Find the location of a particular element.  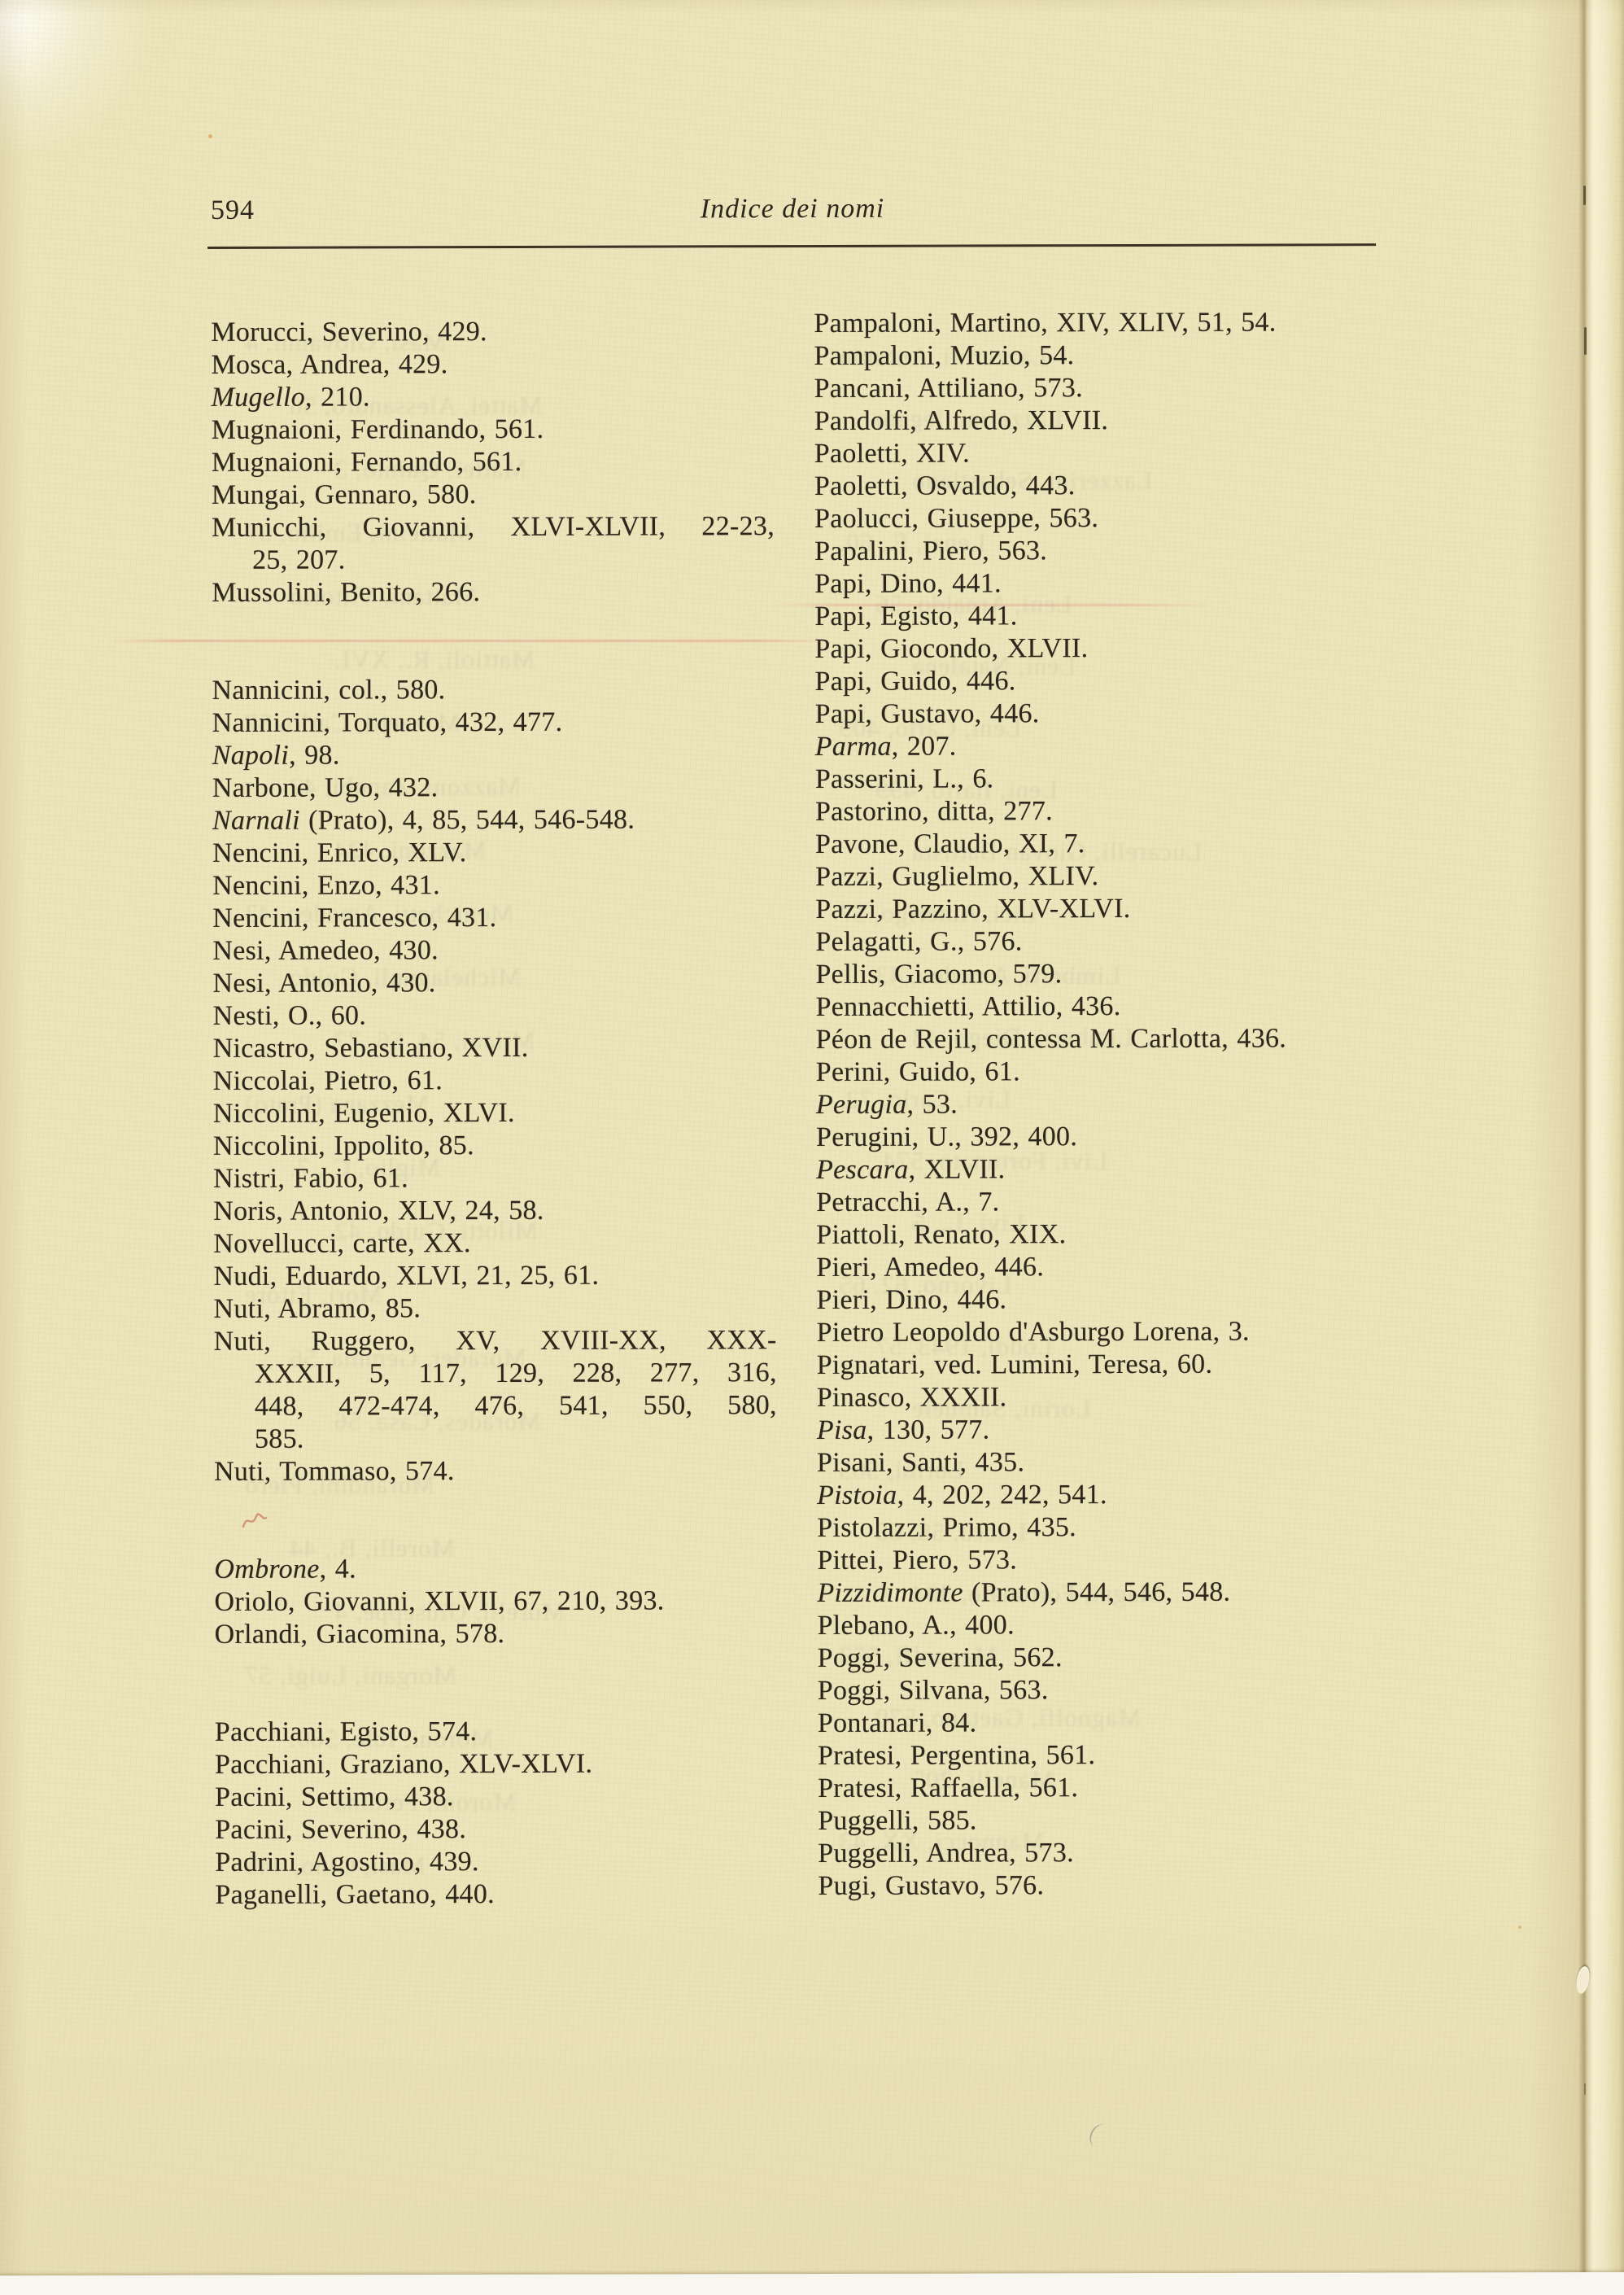

index-entry-line: XXXII, 5, 117, 129, 228, 277, 316, is located at coordinates (515, 1373).